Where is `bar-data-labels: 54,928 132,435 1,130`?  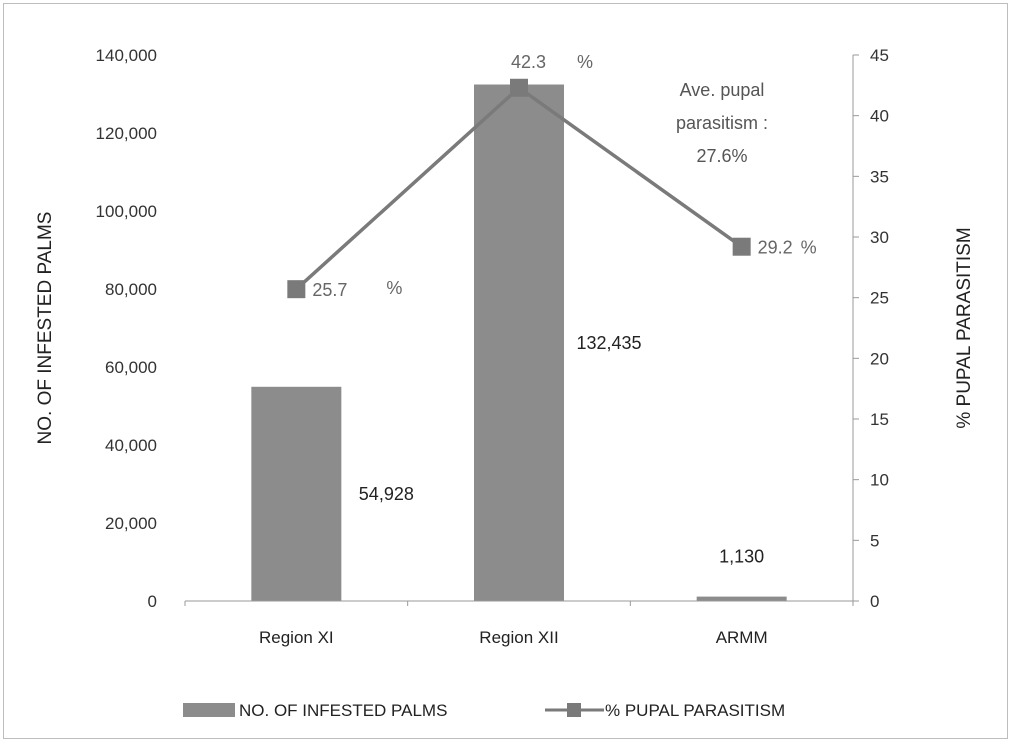
bar-data-labels: 54,928 132,435 1,130 is located at coordinates (561, 450).